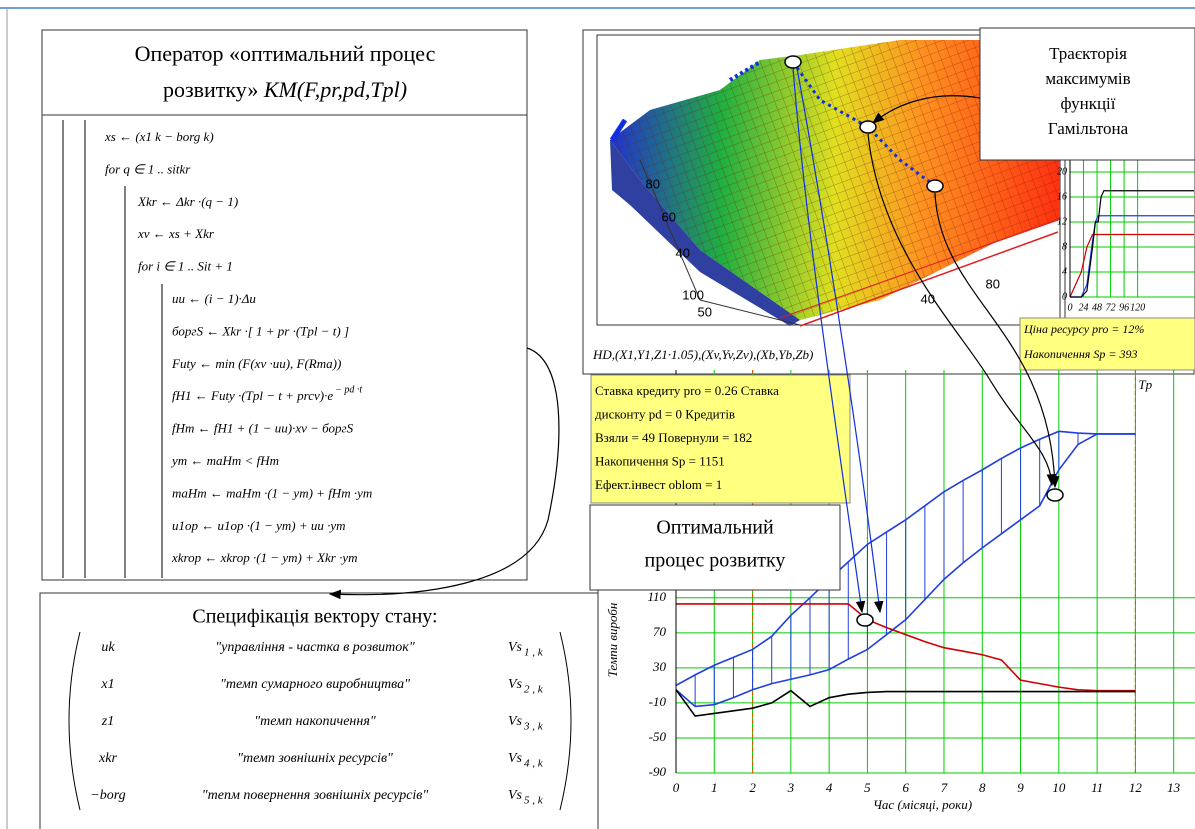  Describe the element at coordinates (982, 787) in the screenshot. I see `x-tick-label: 8` at that location.